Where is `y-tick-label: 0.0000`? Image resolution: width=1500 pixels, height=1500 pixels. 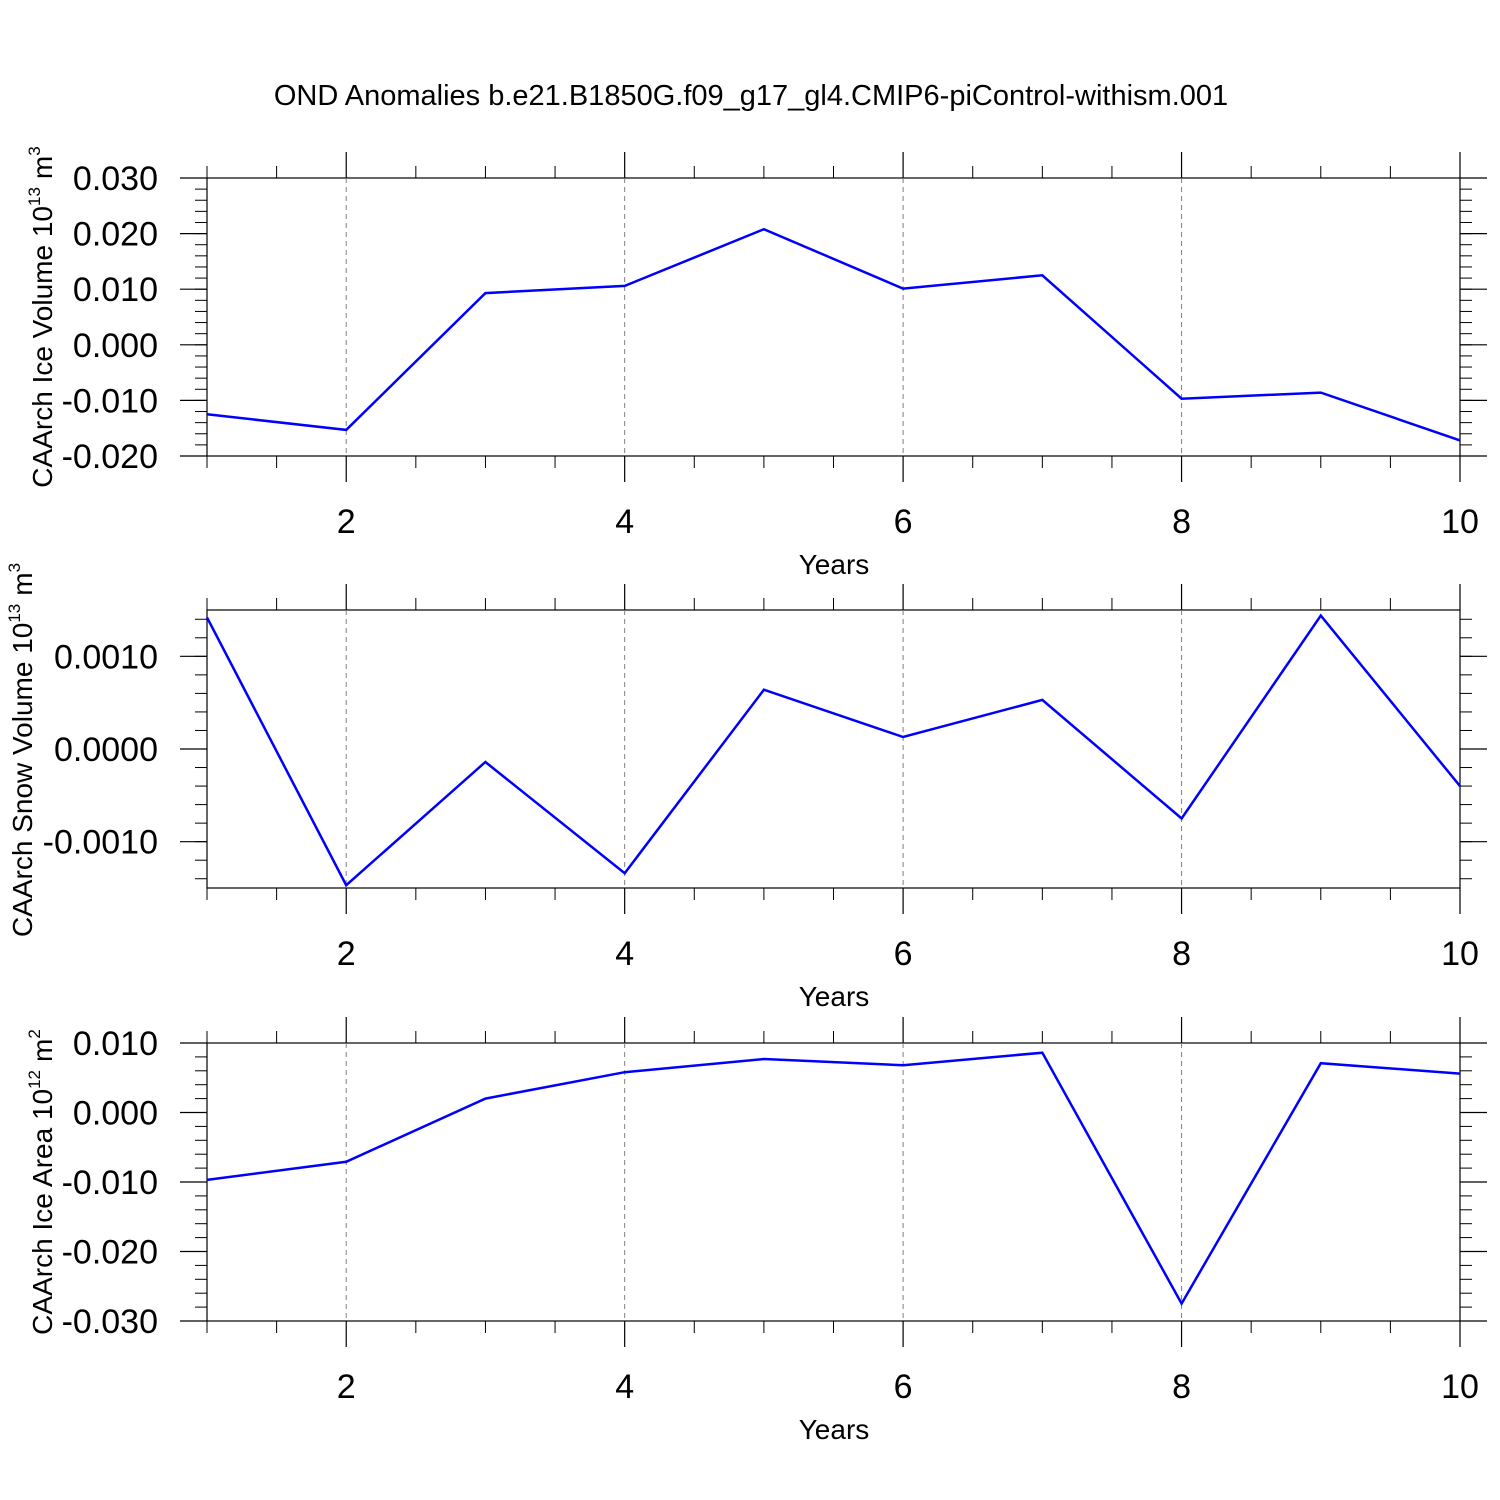
y-tick-label: 0.0000 is located at coordinates (106, 750).